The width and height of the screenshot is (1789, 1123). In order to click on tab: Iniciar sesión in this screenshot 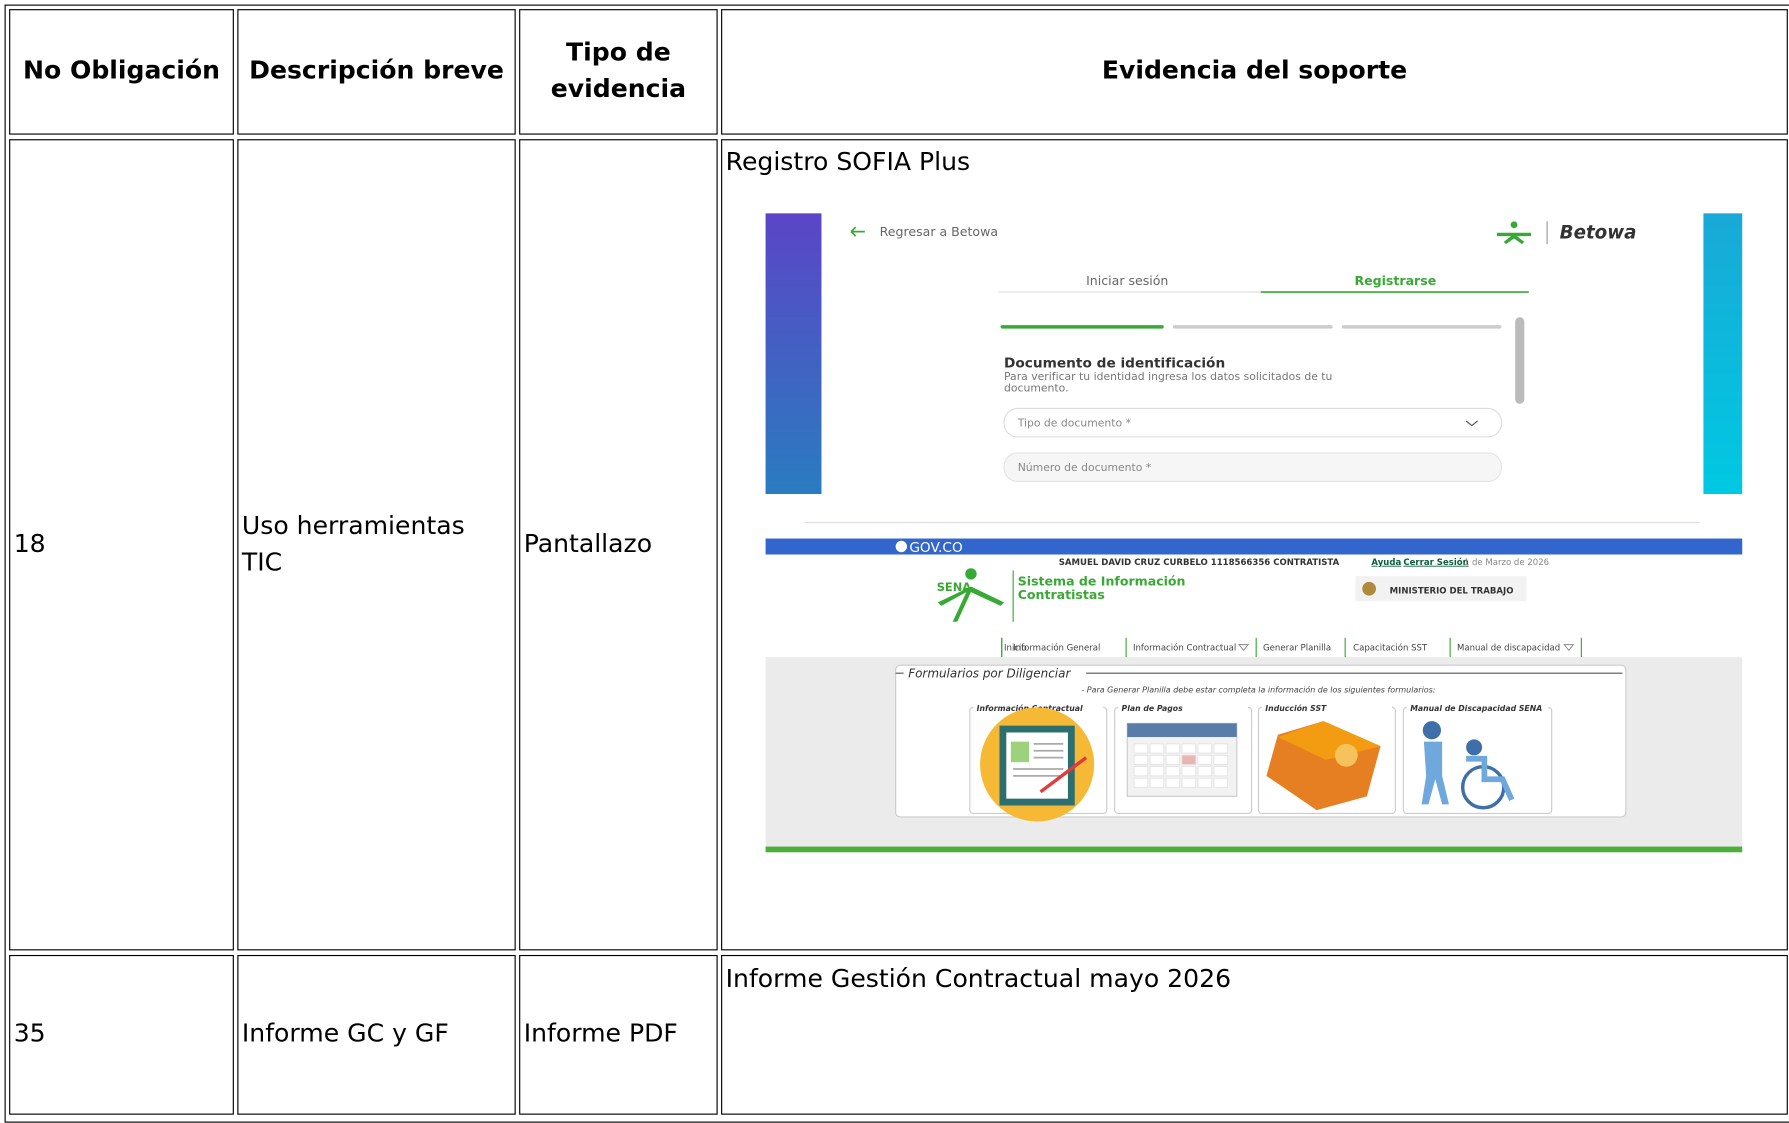, I will do `click(1127, 280)`.